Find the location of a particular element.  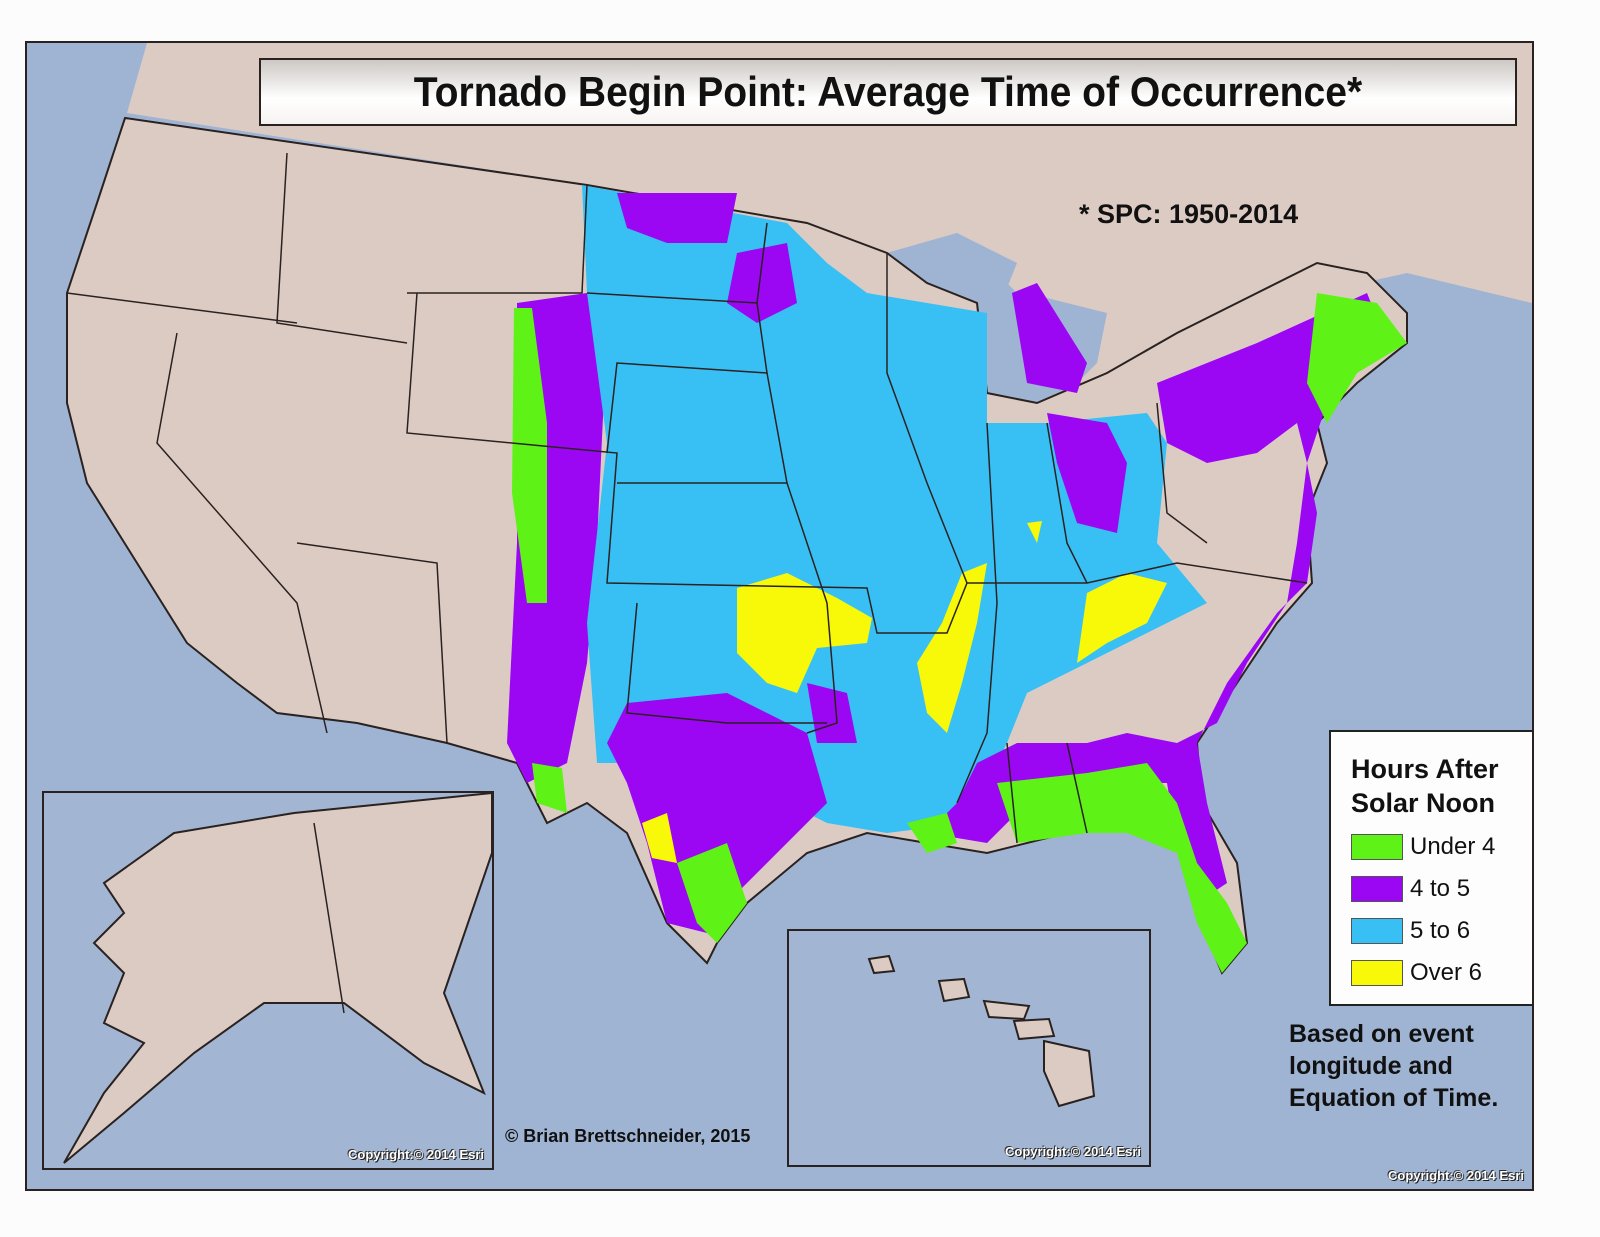

author-credit: © Brian Brettschneider, 2015 is located at coordinates (628, 1136).